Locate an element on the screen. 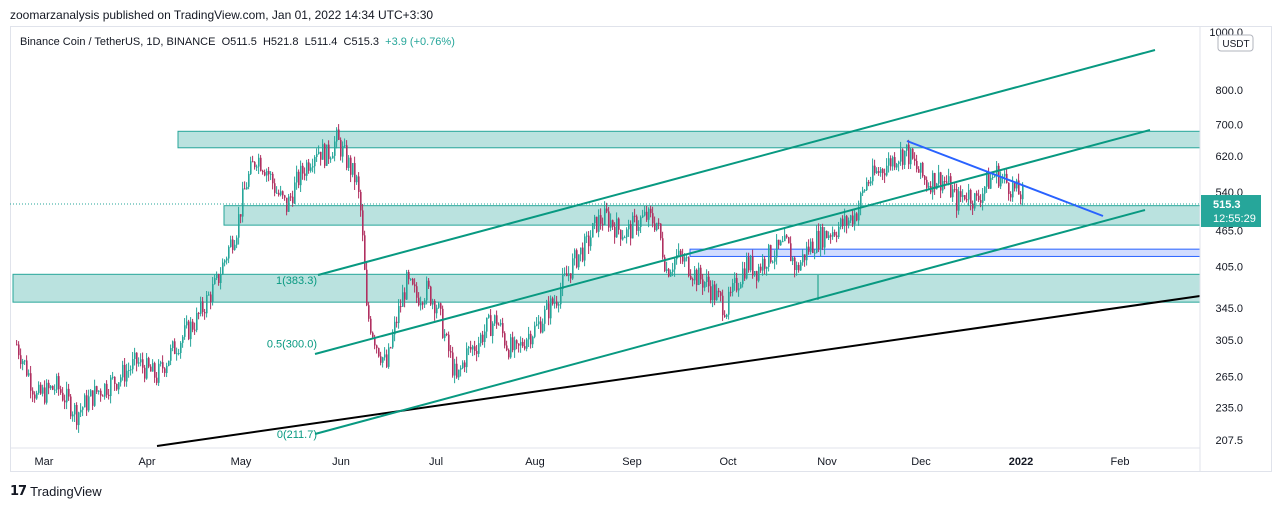 The image size is (1280, 509). descending-trendline is located at coordinates (1005, 178).